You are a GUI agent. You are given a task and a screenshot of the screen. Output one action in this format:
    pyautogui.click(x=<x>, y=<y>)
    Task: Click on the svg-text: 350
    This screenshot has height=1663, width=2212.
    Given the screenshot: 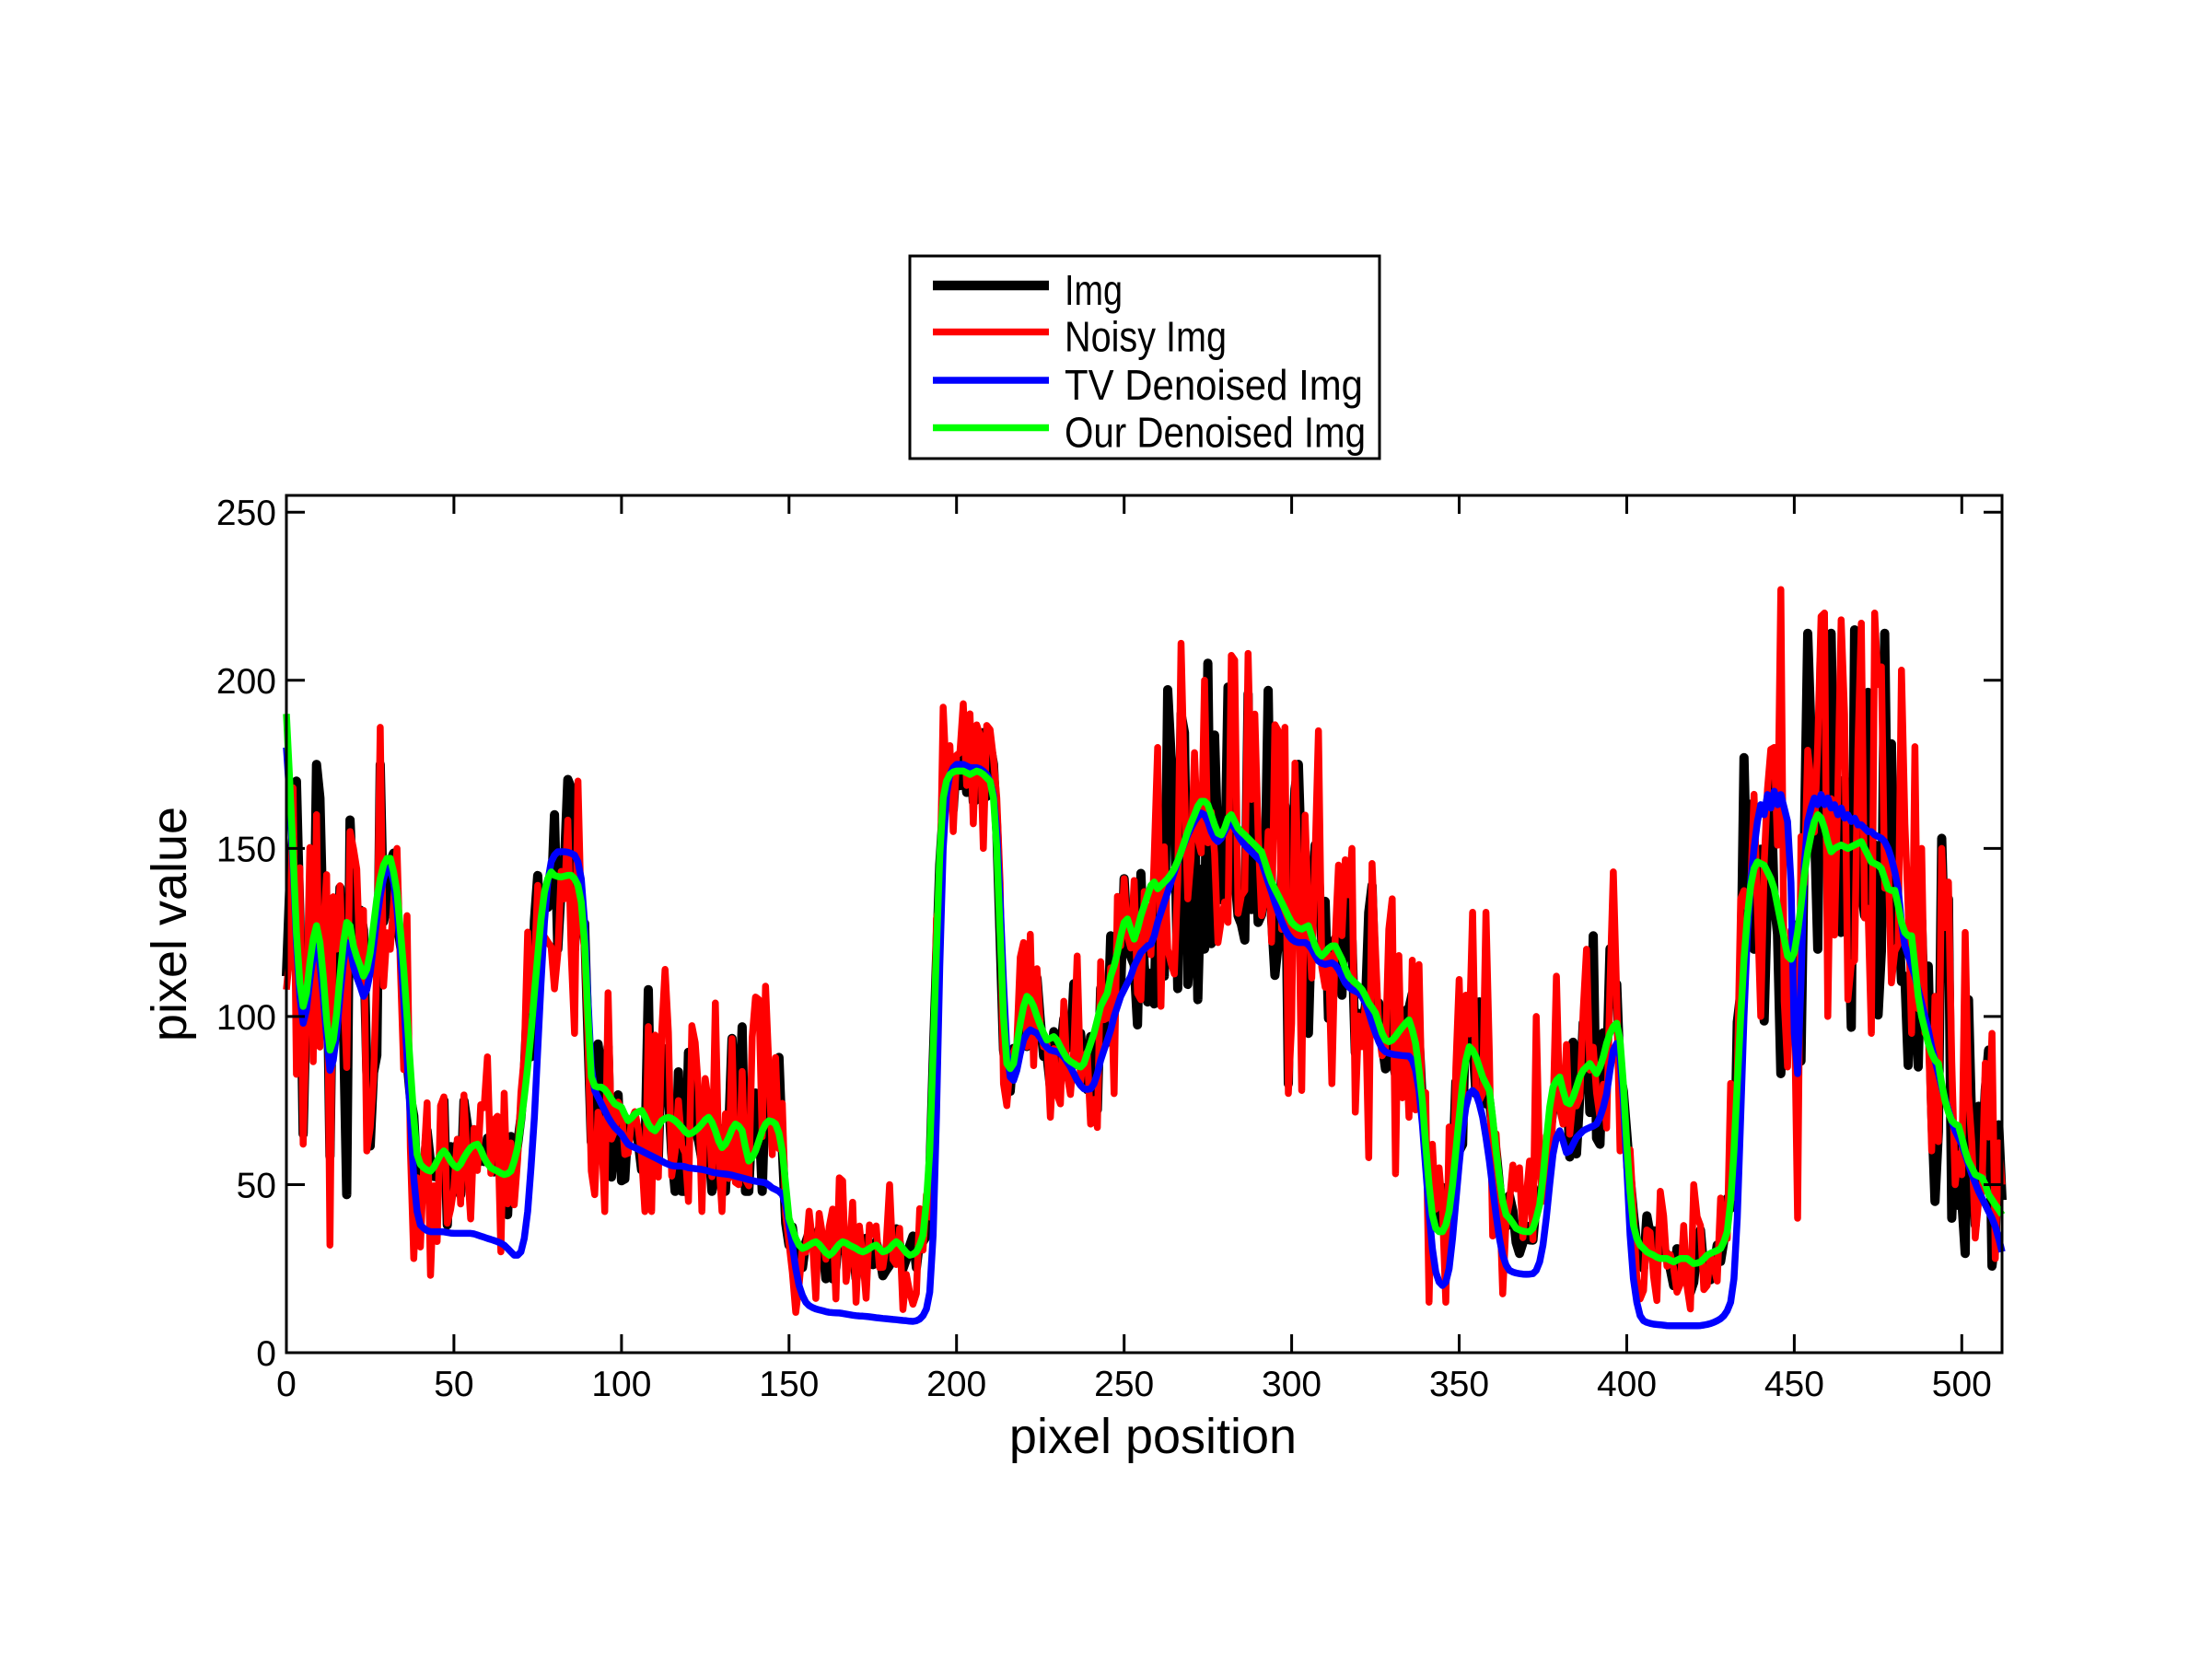 What is the action you would take?
    pyautogui.click(x=1459, y=1385)
    